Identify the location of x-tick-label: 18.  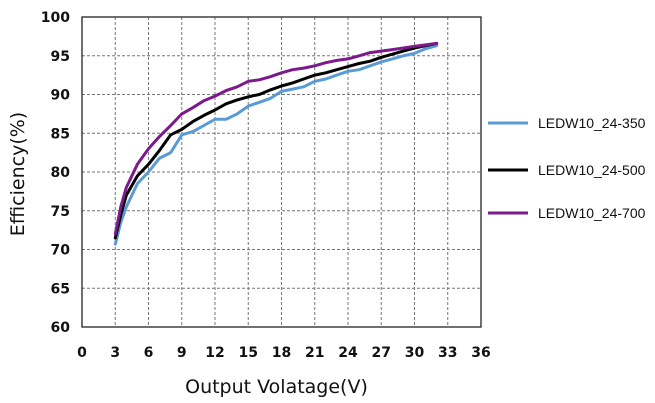
(281, 353).